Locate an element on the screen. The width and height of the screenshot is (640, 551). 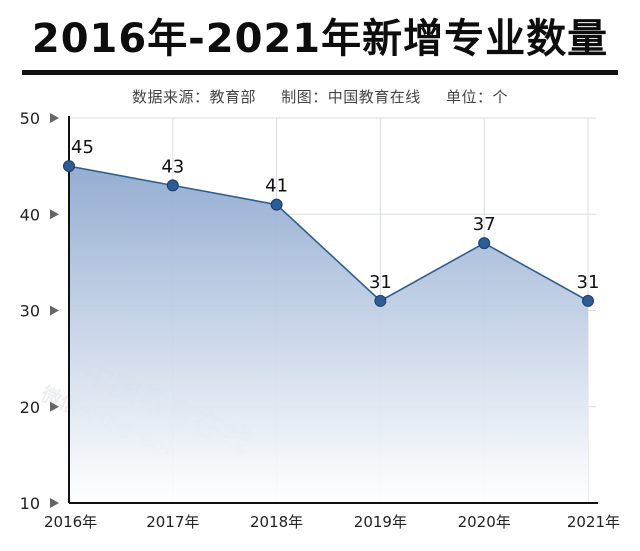
unit-label: 单位：个 is located at coordinates (477, 97).